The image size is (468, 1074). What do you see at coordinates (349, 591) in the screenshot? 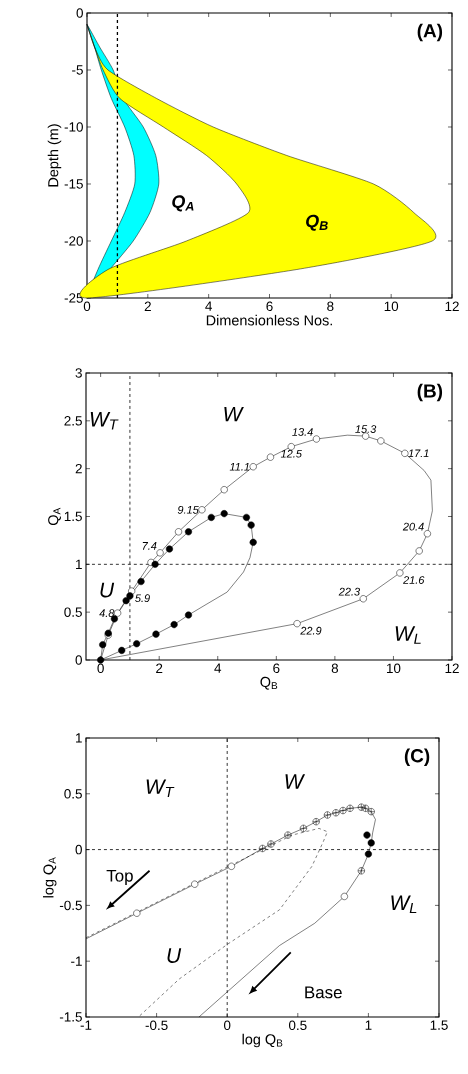
I see `annotation: 22.3` at bounding box center [349, 591].